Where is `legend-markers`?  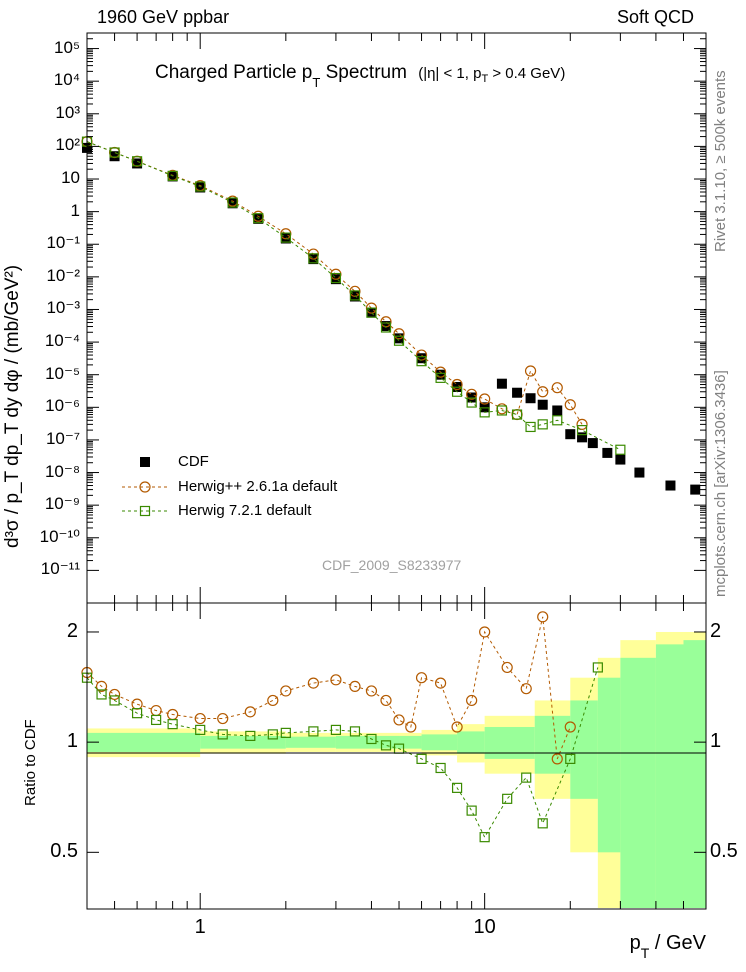 legend-markers is located at coordinates (145, 487).